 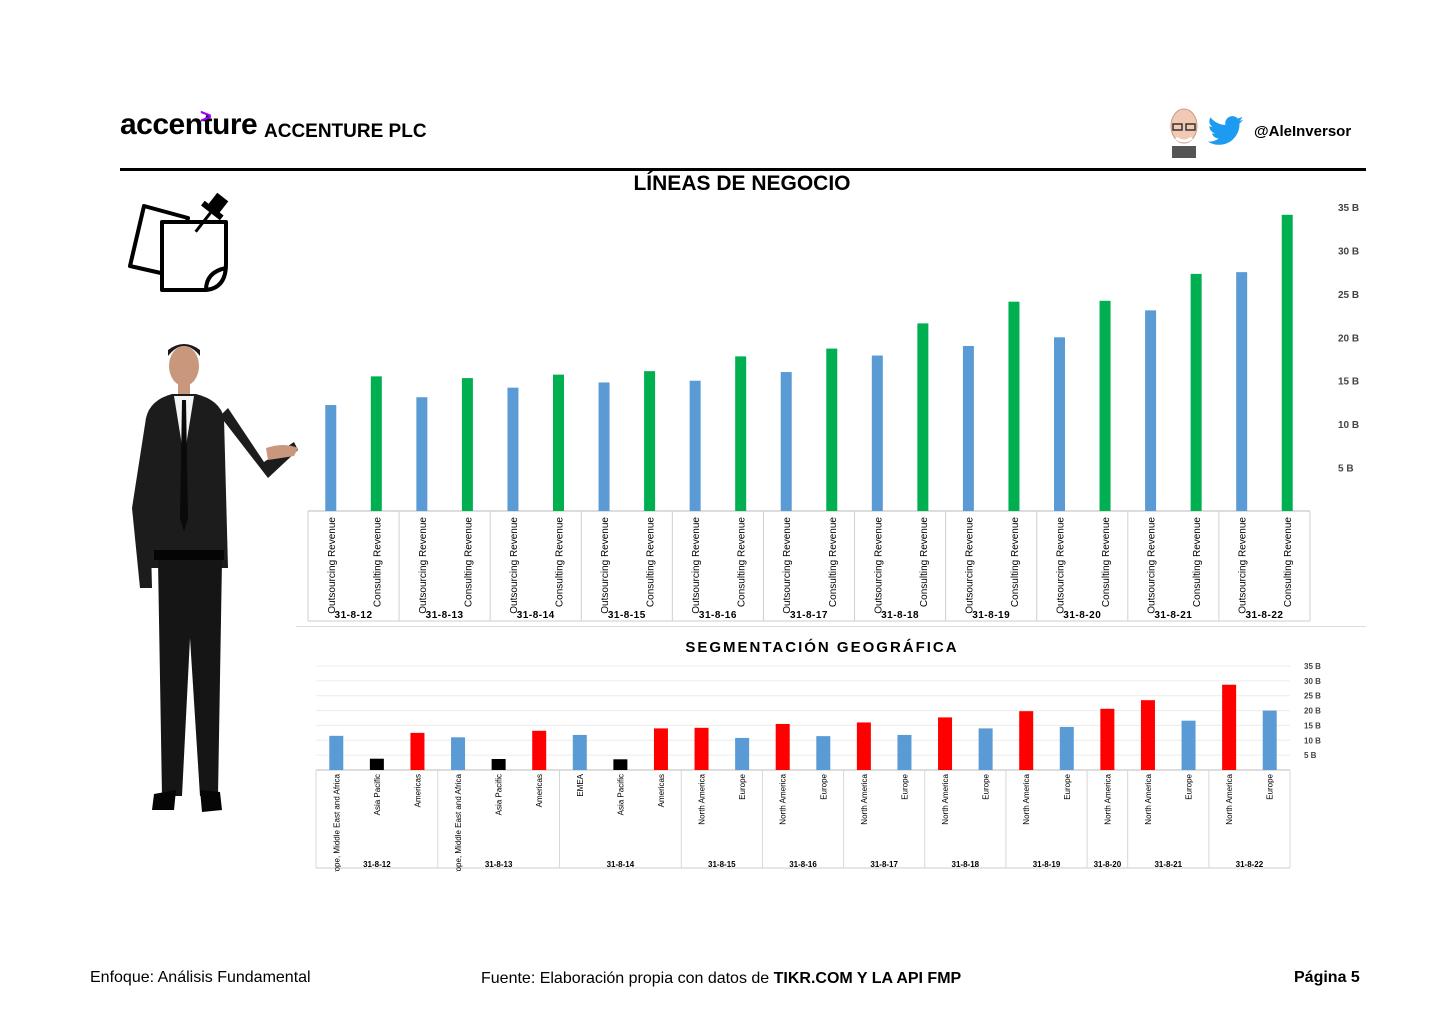 I want to click on header-rule, so click(x=743, y=169).